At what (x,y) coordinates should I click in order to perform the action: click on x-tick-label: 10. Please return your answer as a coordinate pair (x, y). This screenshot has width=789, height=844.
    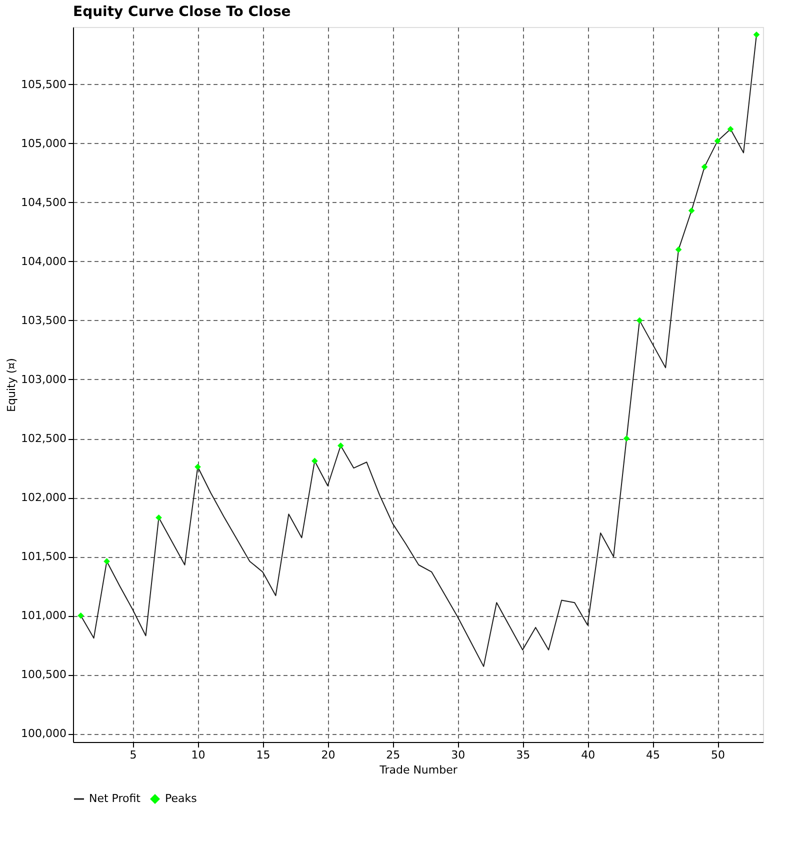
    Looking at the image, I should click on (198, 755).